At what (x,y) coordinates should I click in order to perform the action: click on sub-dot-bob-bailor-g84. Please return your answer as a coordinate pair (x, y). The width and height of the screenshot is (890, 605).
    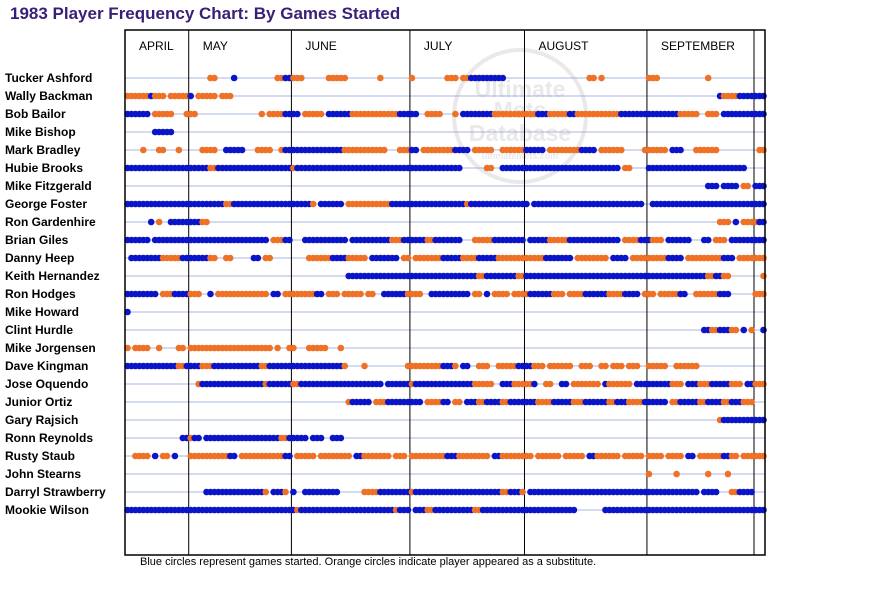
    Looking at the image, I should click on (455, 114).